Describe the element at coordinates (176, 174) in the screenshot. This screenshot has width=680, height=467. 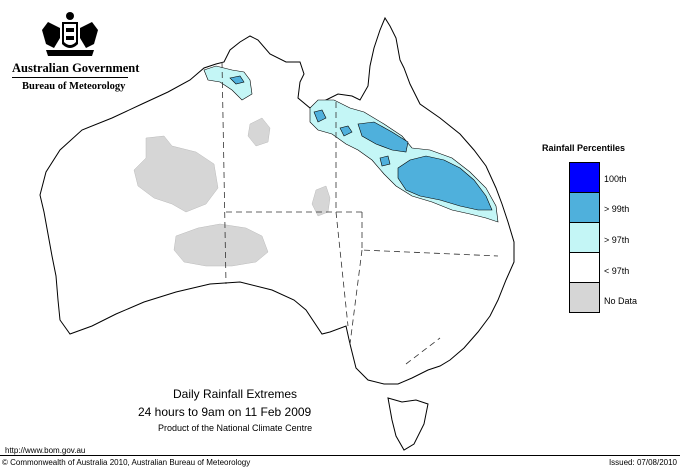
I see `no-data-region-northwest` at that location.